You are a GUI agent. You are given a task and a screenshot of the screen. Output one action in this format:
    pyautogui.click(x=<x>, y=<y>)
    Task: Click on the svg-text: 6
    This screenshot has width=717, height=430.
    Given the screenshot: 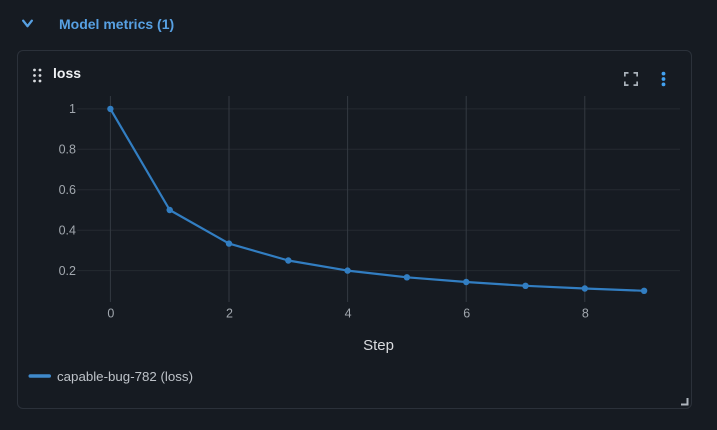 What is the action you would take?
    pyautogui.click(x=466, y=314)
    